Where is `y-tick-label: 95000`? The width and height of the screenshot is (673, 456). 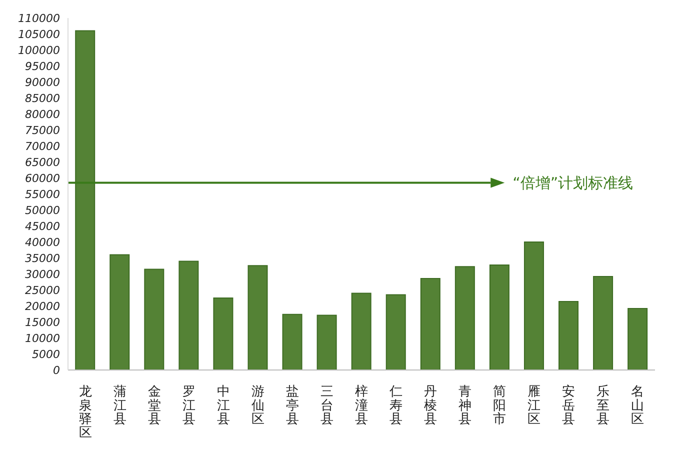 y-tick-label: 95000 is located at coordinates (42, 66).